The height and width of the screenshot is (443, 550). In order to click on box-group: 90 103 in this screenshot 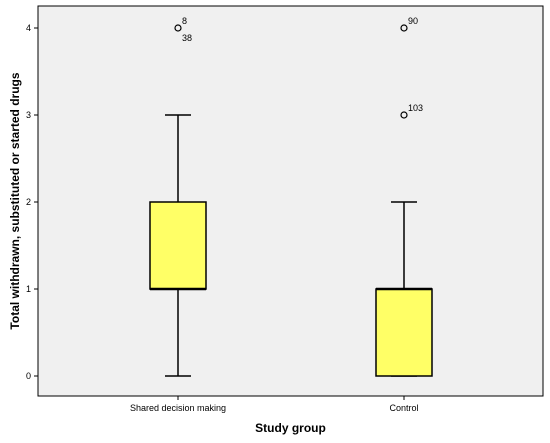, I will do `click(404, 196)`.